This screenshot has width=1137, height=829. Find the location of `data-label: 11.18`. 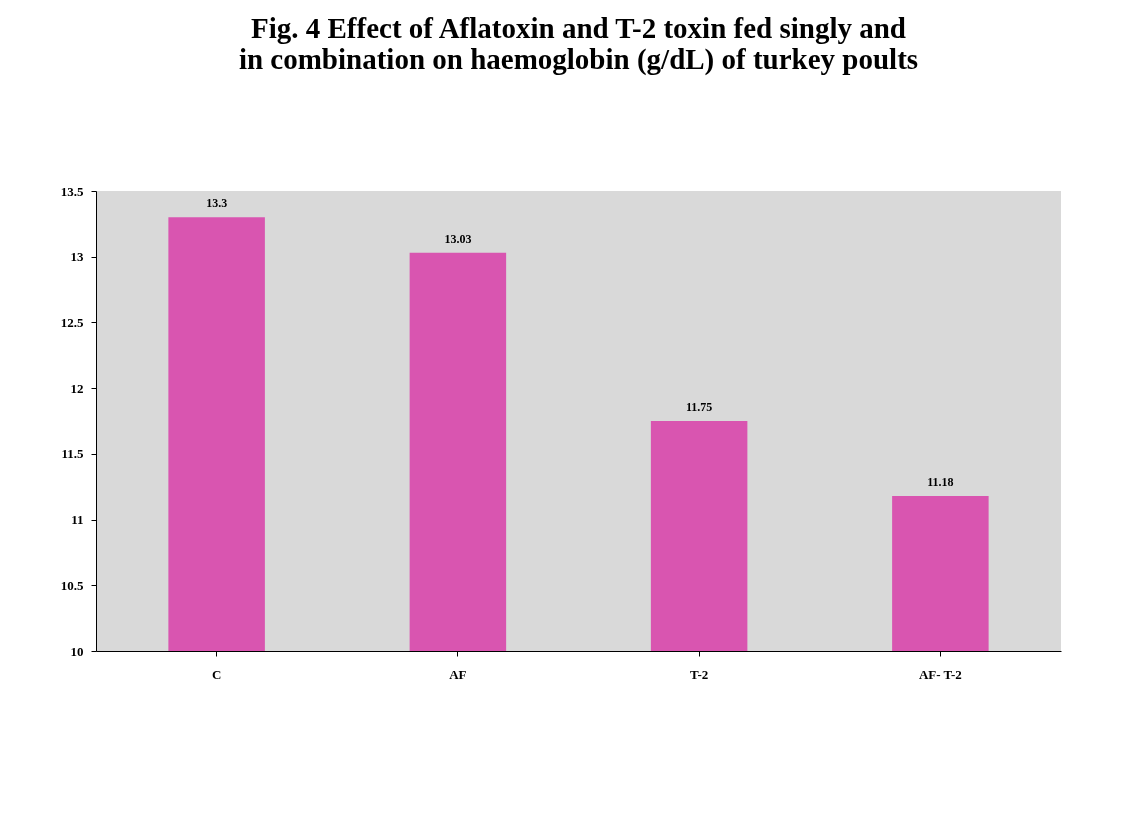

data-label: 11.18 is located at coordinates (940, 481).